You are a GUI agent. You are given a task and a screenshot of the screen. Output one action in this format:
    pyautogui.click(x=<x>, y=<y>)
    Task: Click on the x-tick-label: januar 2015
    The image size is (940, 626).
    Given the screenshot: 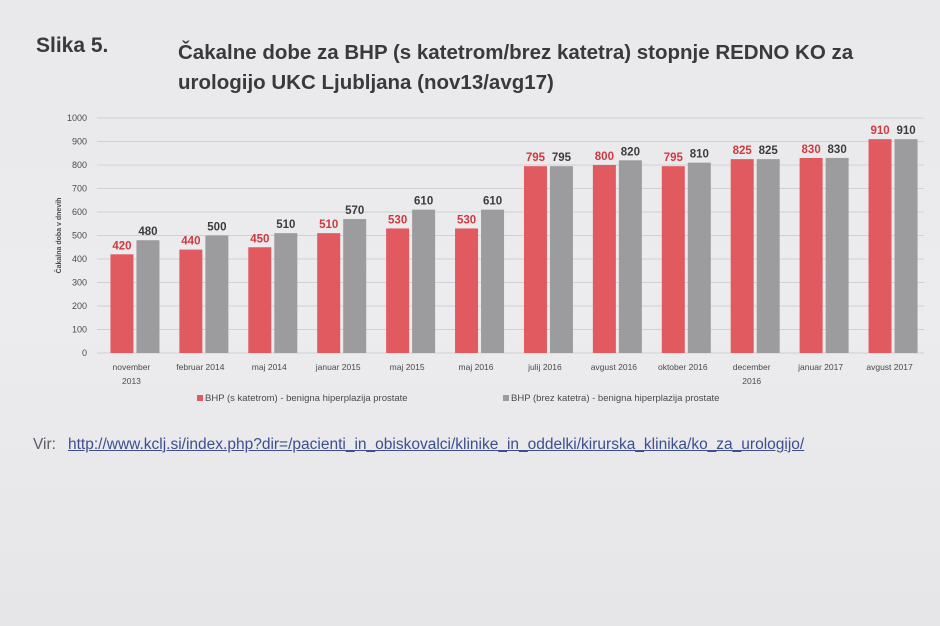 What is the action you would take?
    pyautogui.click(x=338, y=367)
    